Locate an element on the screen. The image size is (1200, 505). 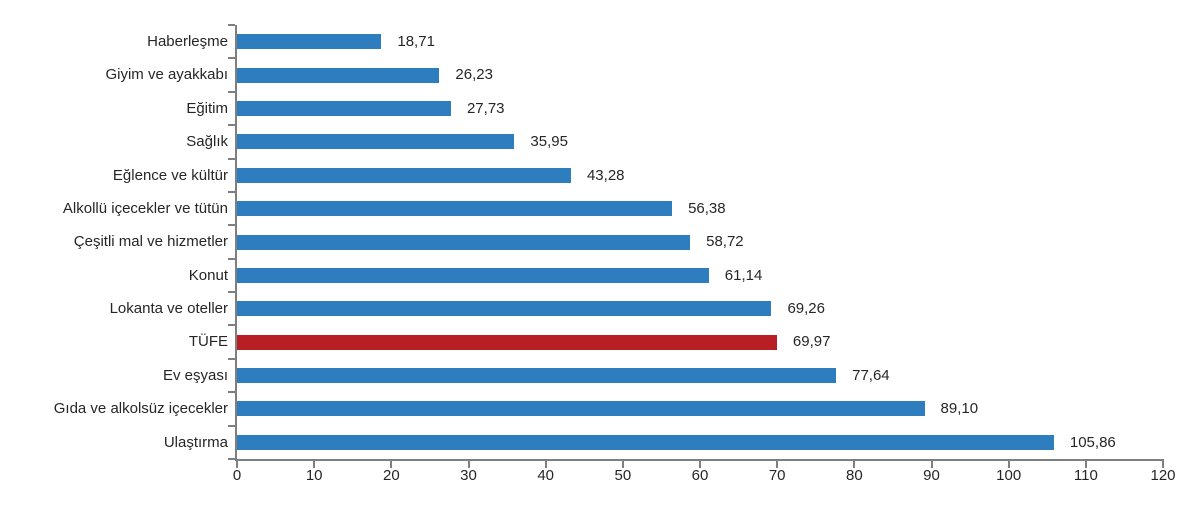
x-tick-label: 90 is located at coordinates (931, 475).